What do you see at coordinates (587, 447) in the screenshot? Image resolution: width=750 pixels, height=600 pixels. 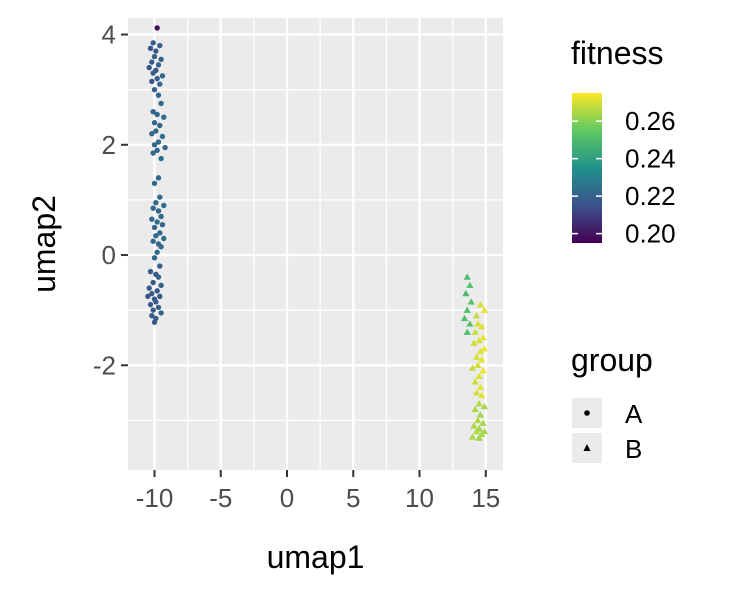 I see `shape-legend-triangle-icon` at bounding box center [587, 447].